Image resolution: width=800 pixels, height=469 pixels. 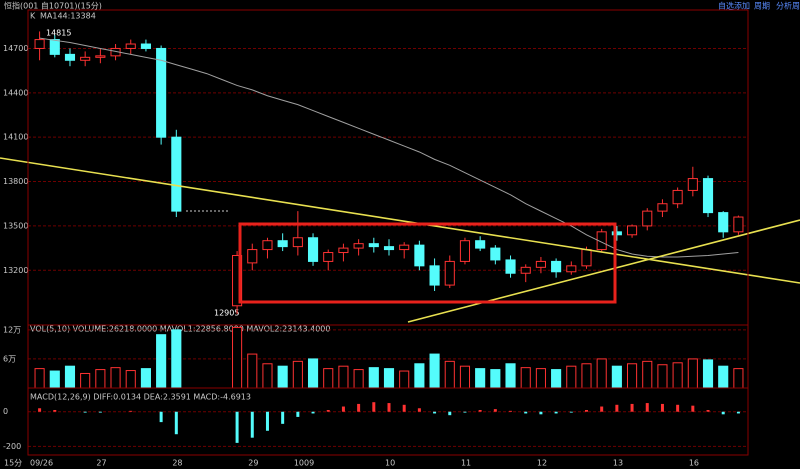 What do you see at coordinates (253, 463) in the screenshot?
I see `x-tick-label: 29` at bounding box center [253, 463].